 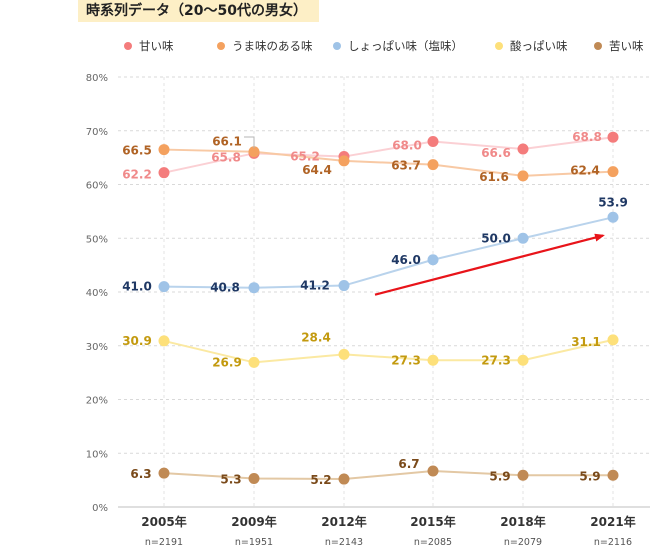 I want to click on y-tick-label: 50%, so click(x=97, y=239).